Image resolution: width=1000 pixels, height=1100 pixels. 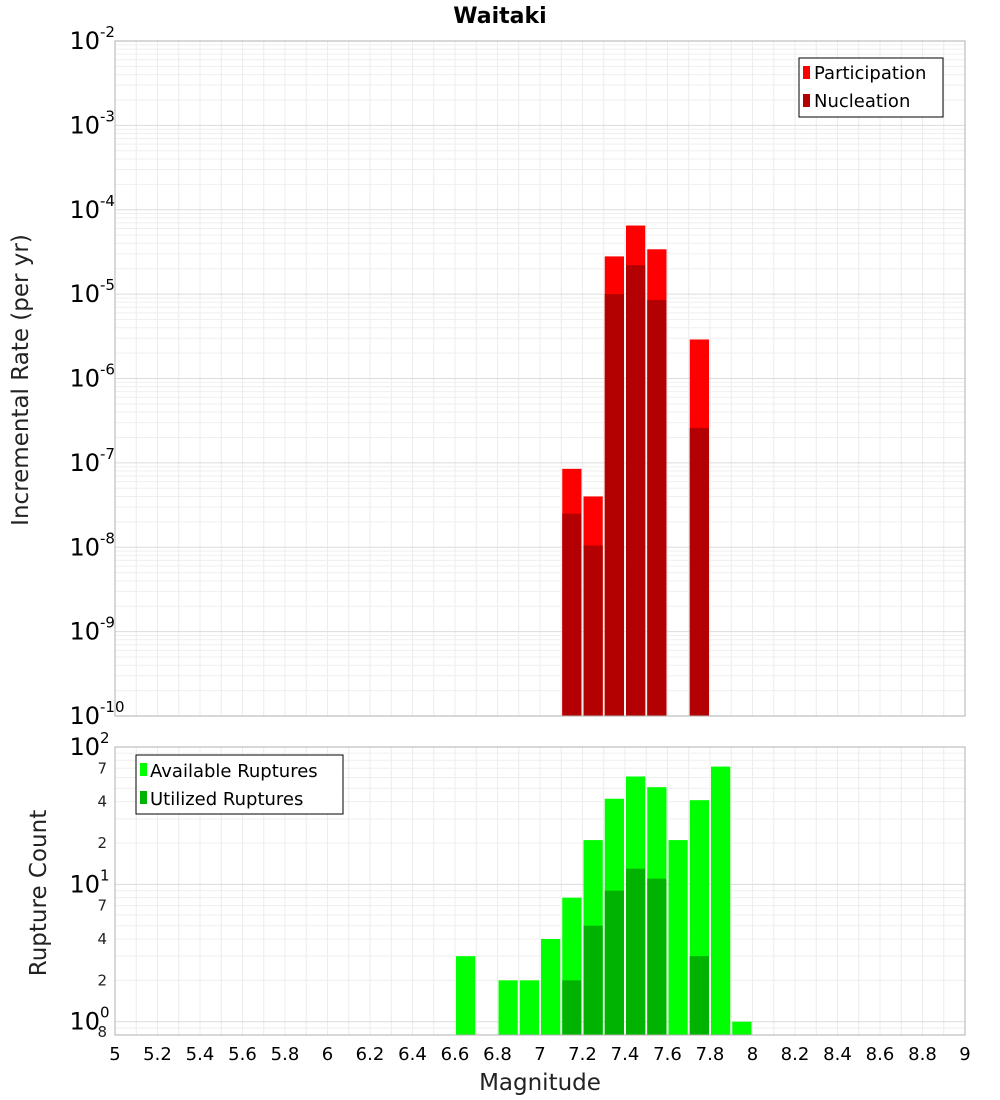 I want to click on top-y-tick-exponent: -5, so click(x=107, y=285).